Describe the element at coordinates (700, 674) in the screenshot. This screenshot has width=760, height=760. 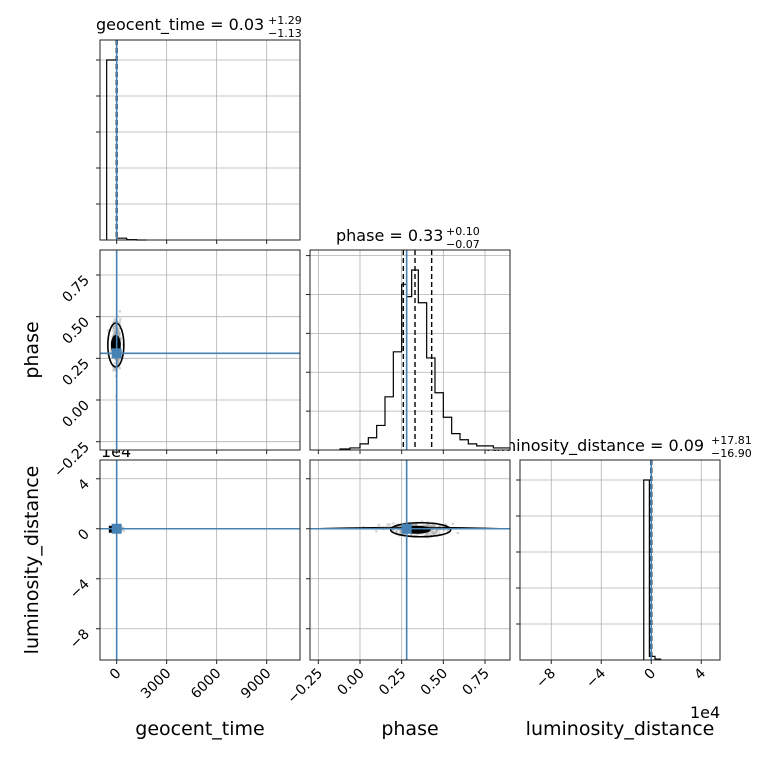
I see `tick-label-x-luminosity_distance: 4` at that location.